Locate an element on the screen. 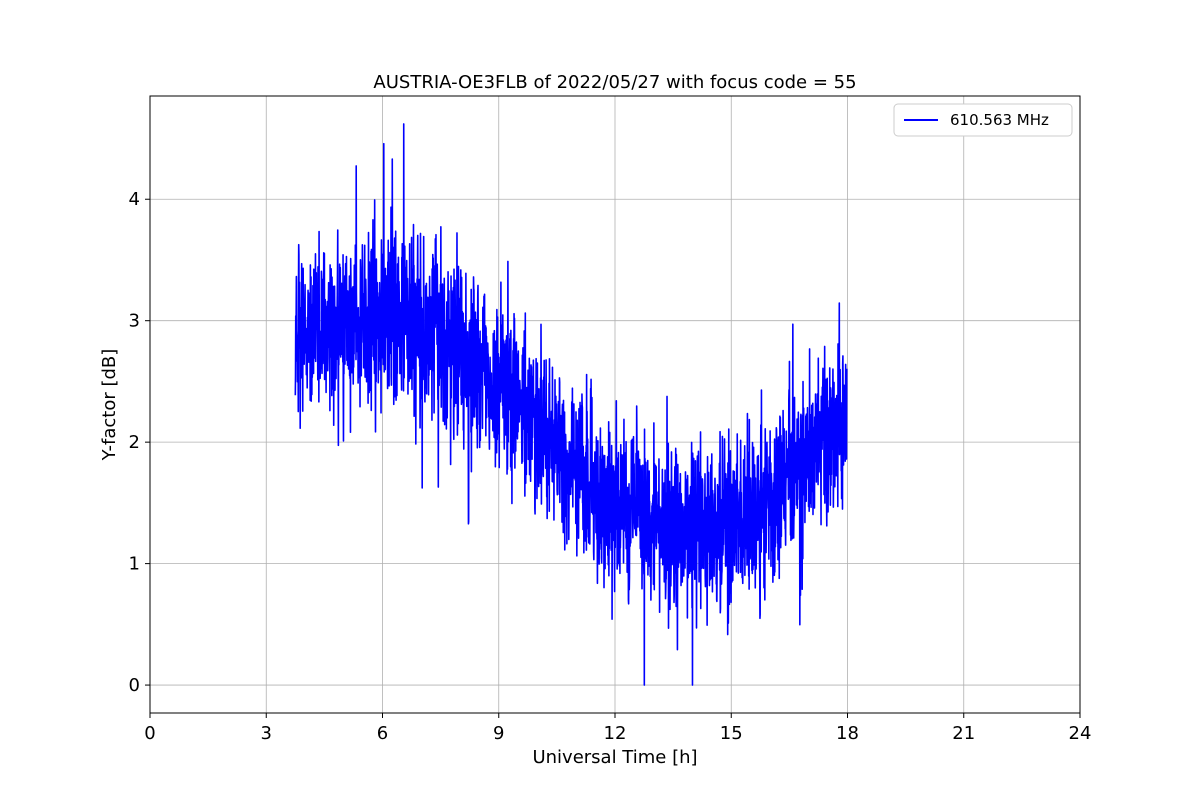  x-tick-label: 0 is located at coordinates (149, 733).